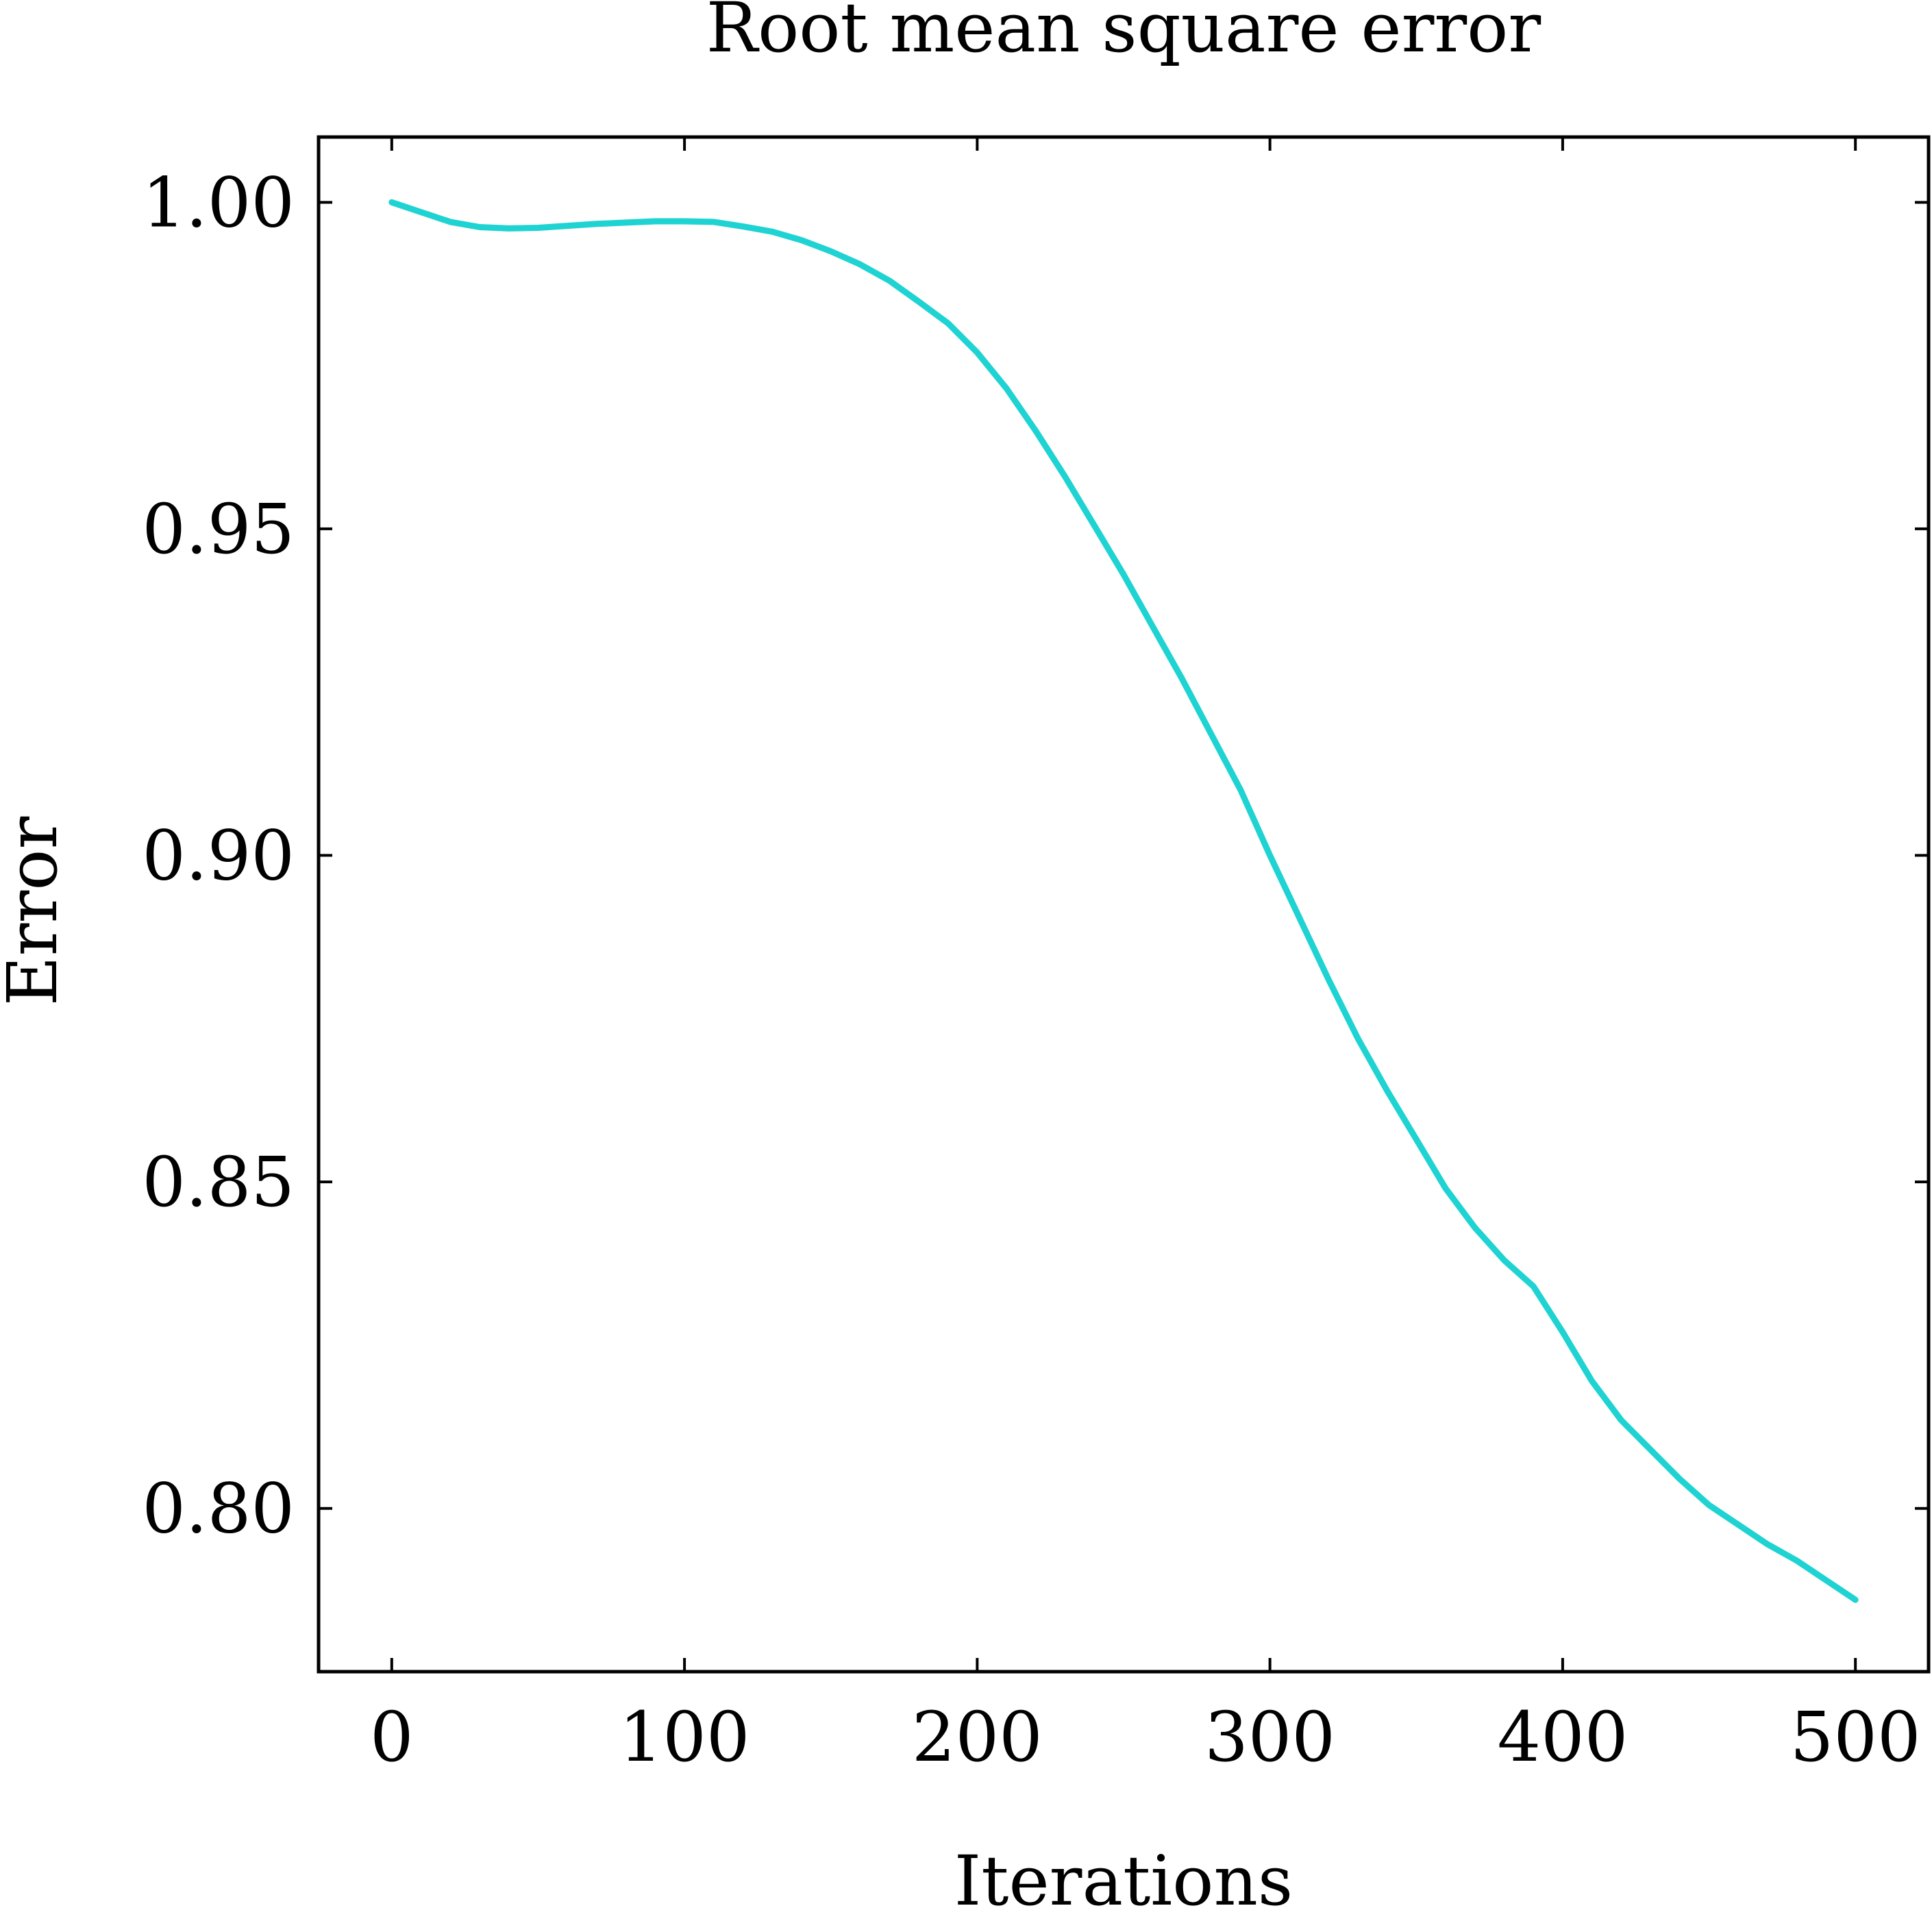  I want to click on chart-title: Root mean square error, so click(1123, 34).